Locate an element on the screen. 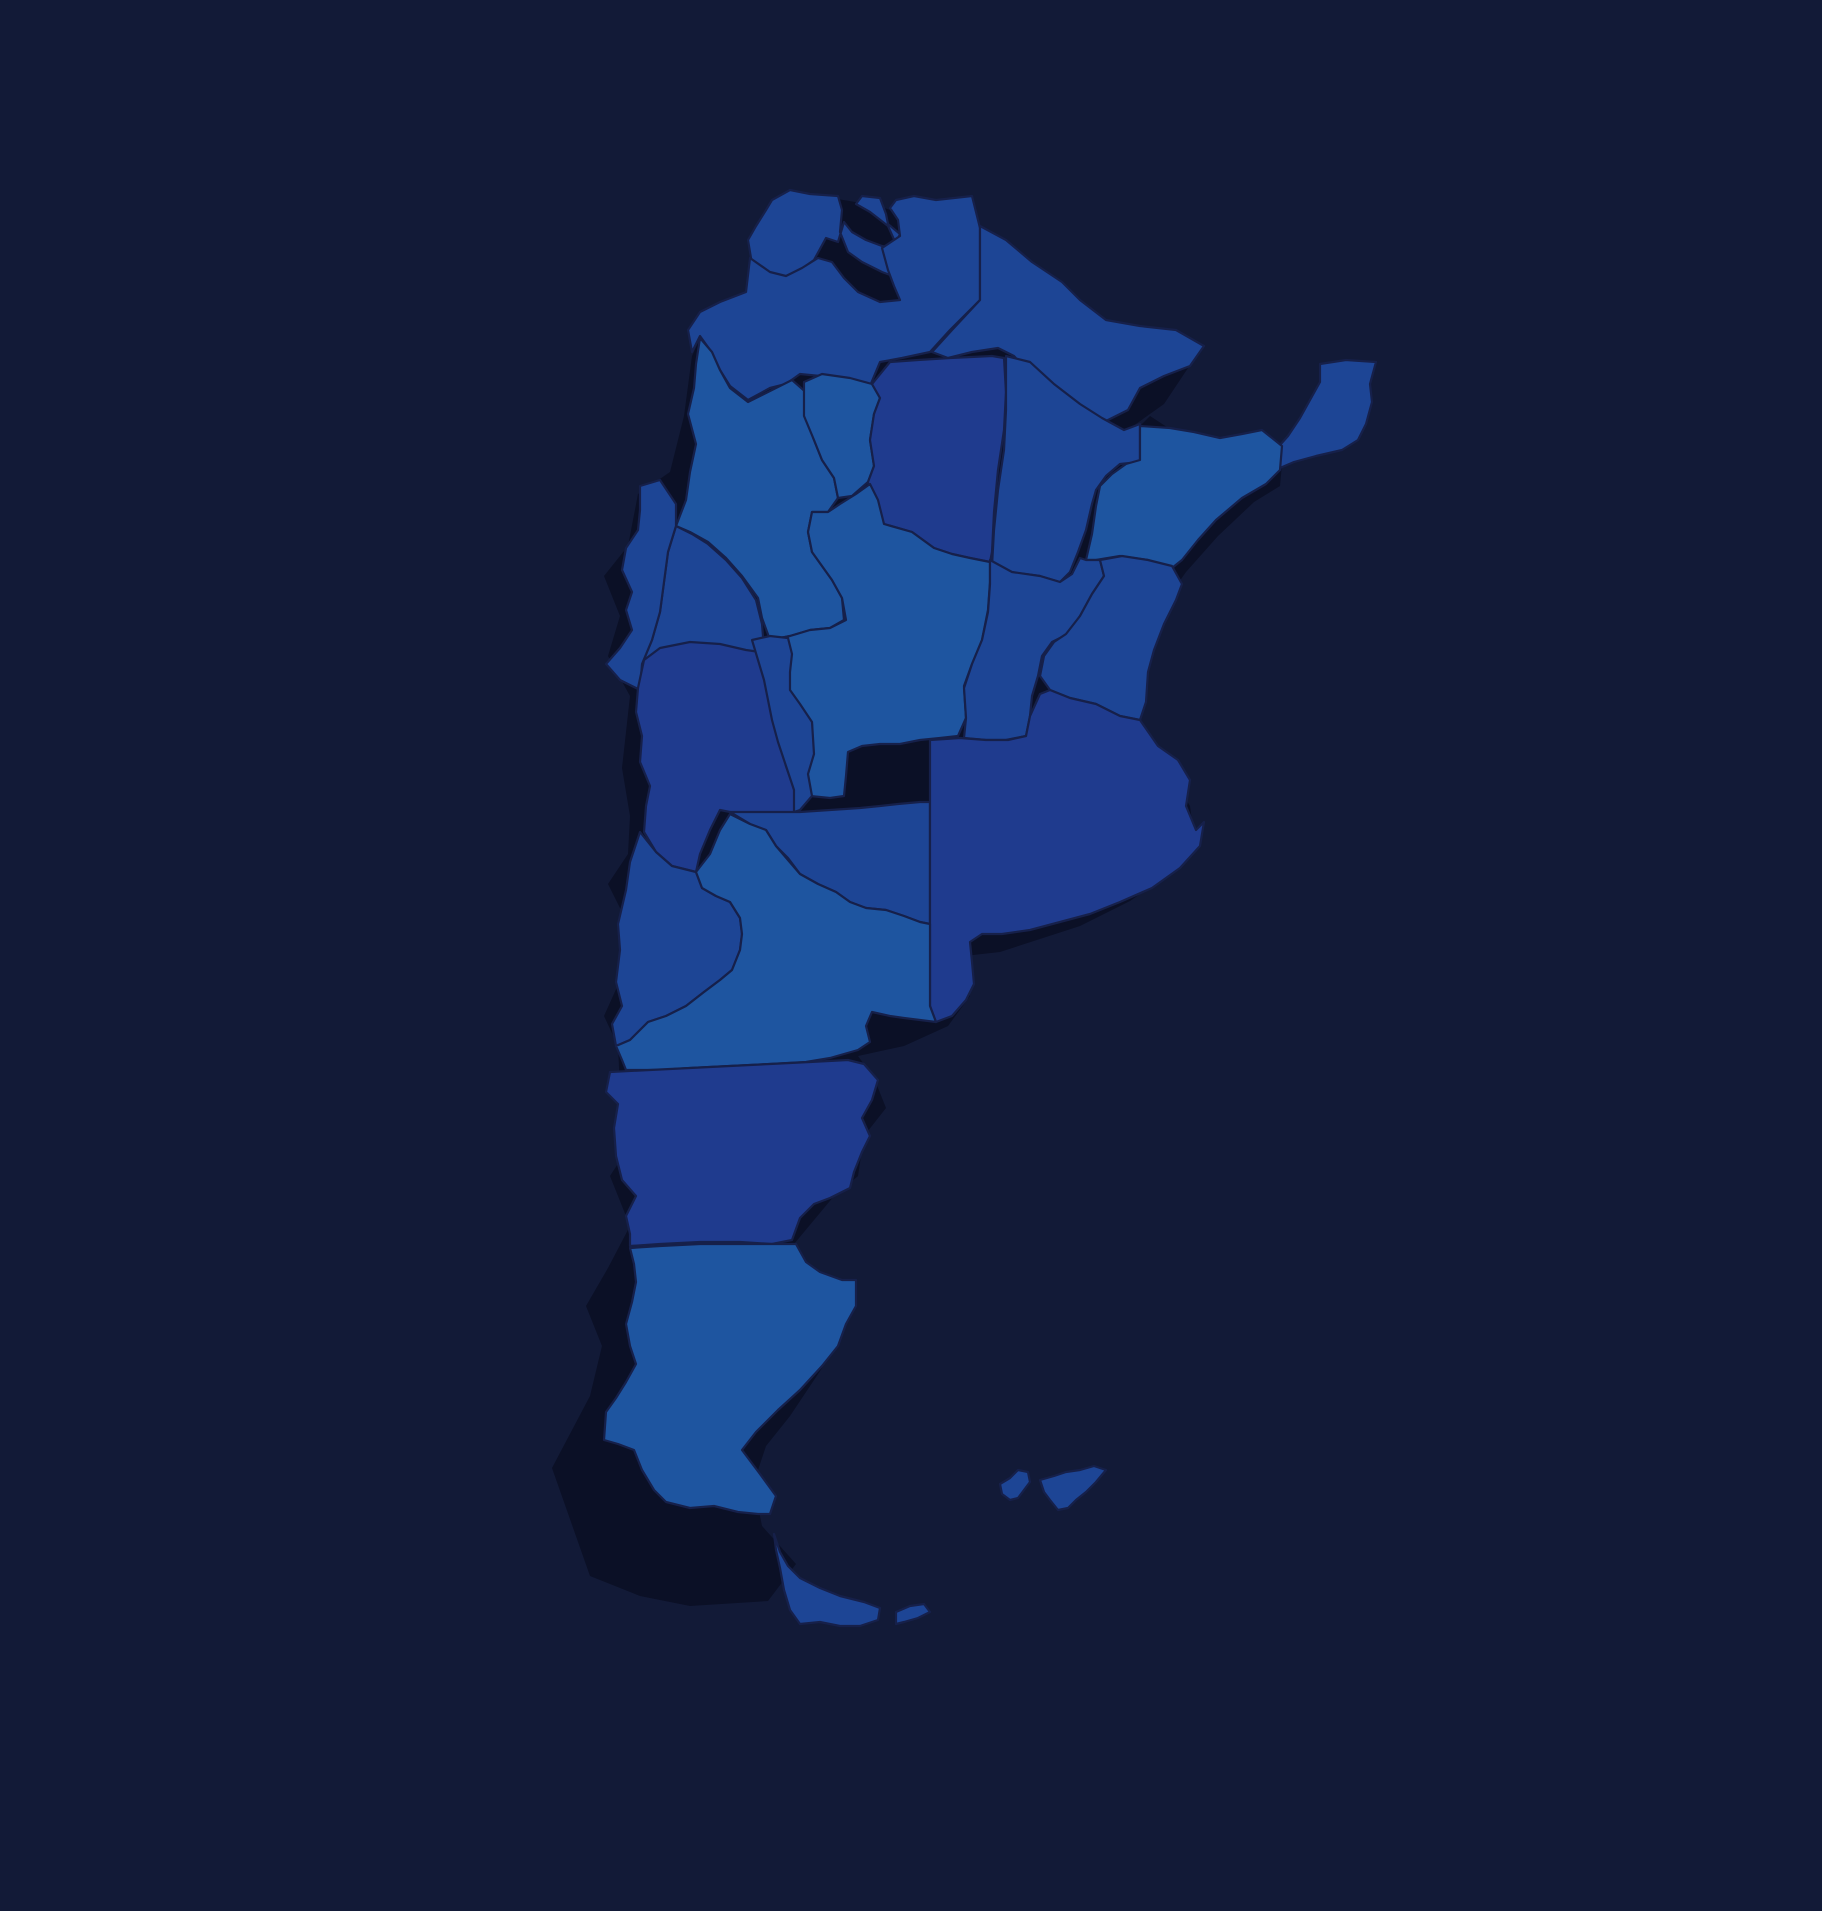 The height and width of the screenshot is (1911, 1822). province-tierra-del-fuego is located at coordinates (852, 1580).